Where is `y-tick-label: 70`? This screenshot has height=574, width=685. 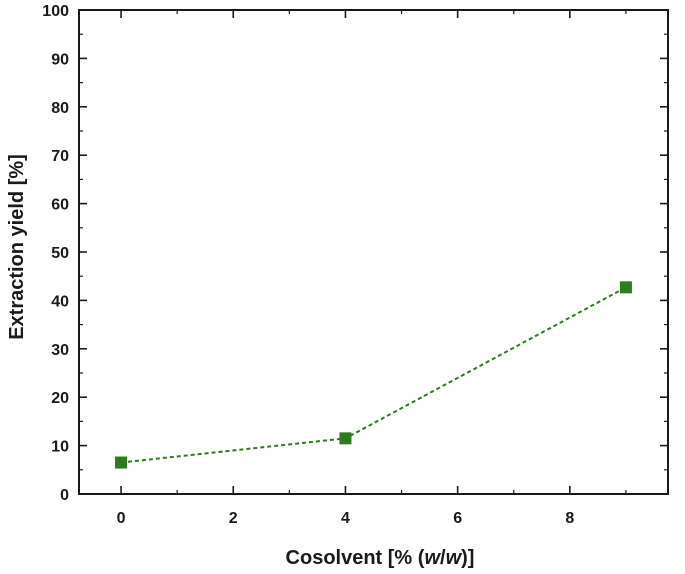
y-tick-label: 70 is located at coordinates (60, 156).